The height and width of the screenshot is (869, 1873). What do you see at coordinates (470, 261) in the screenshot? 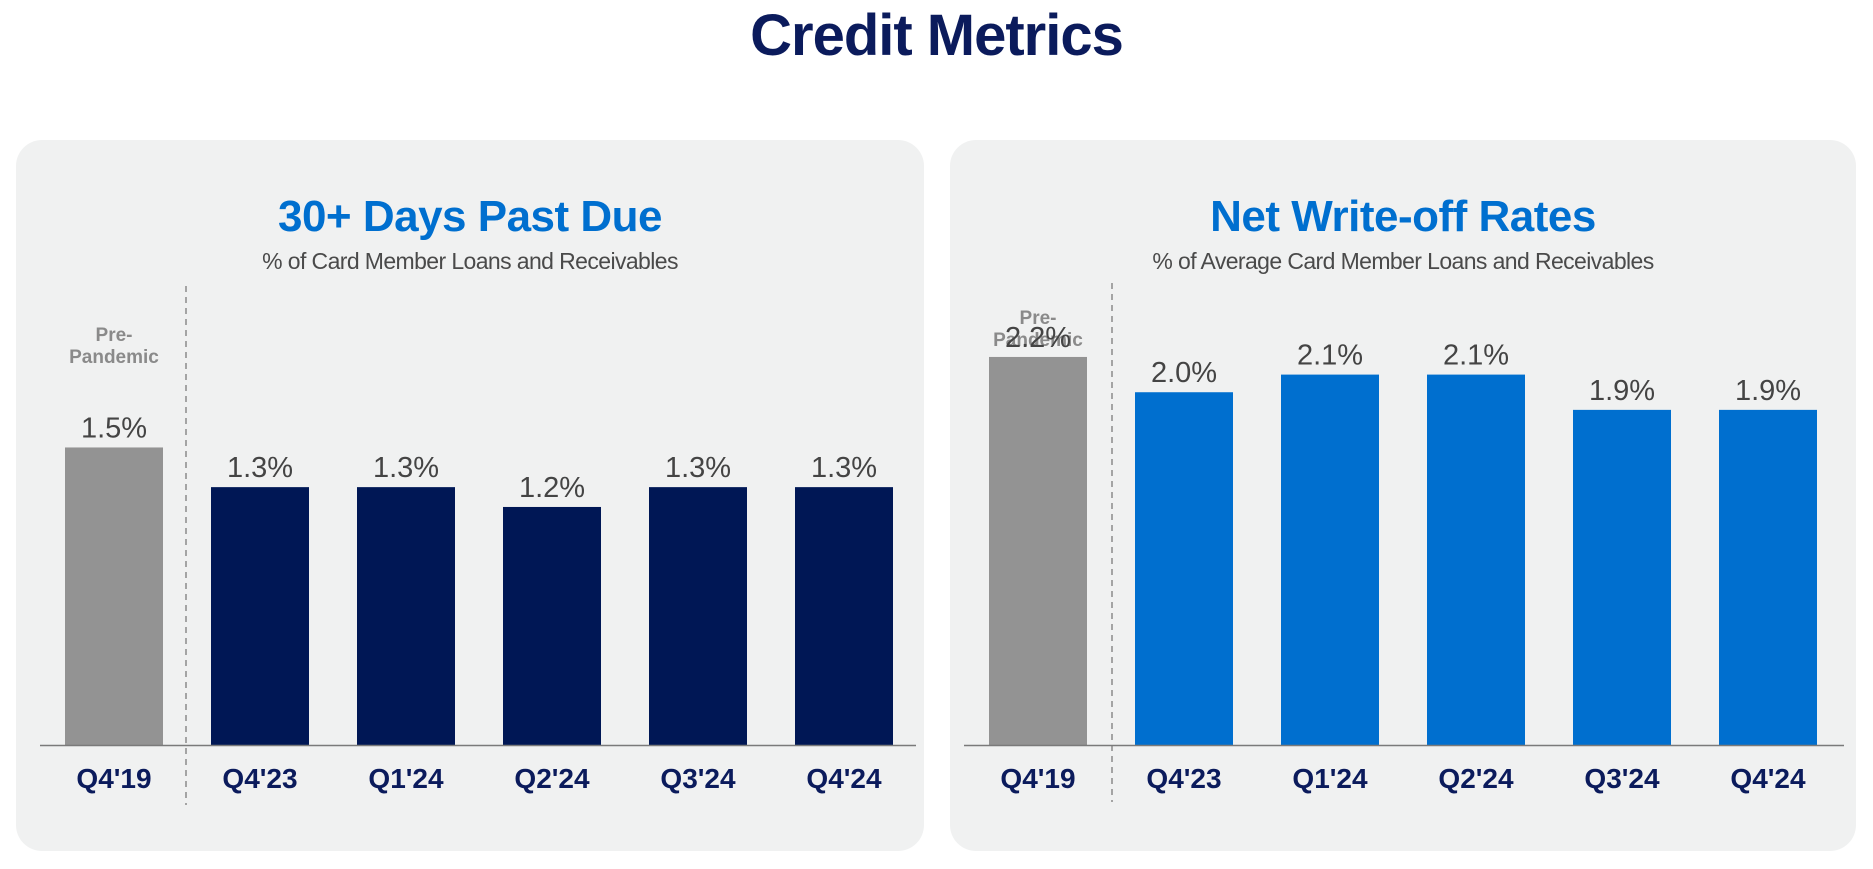
I see `chart-subtitle: % of Card Member Loans and Receivables` at bounding box center [470, 261].